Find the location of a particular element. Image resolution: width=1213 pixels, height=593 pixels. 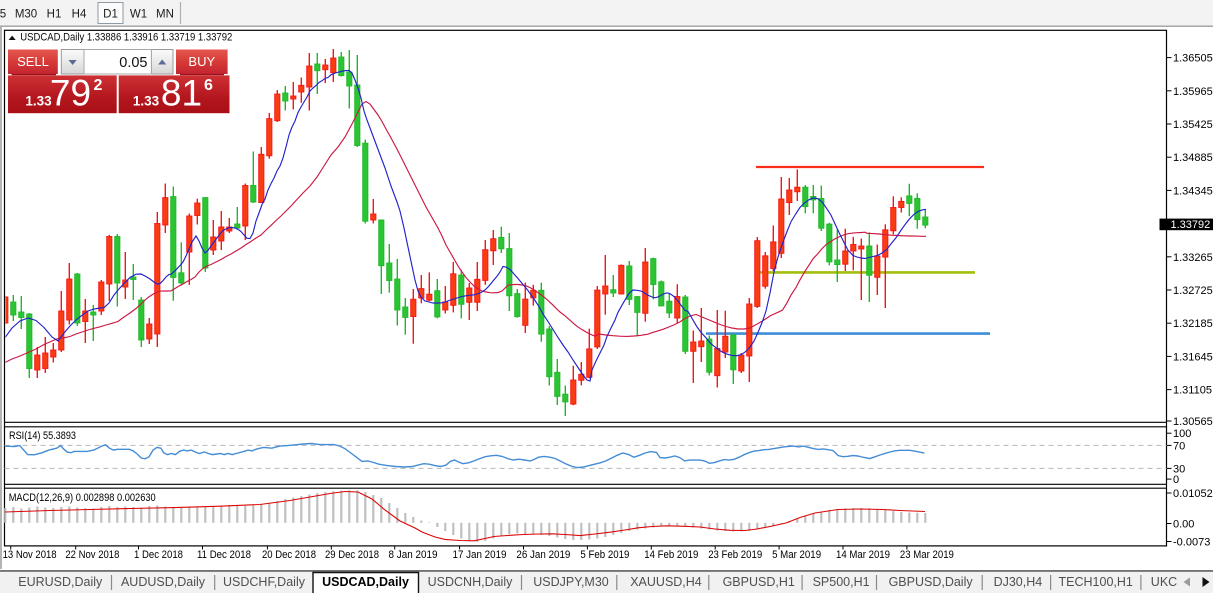

svg-text: -0.0073 is located at coordinates (1191, 543).